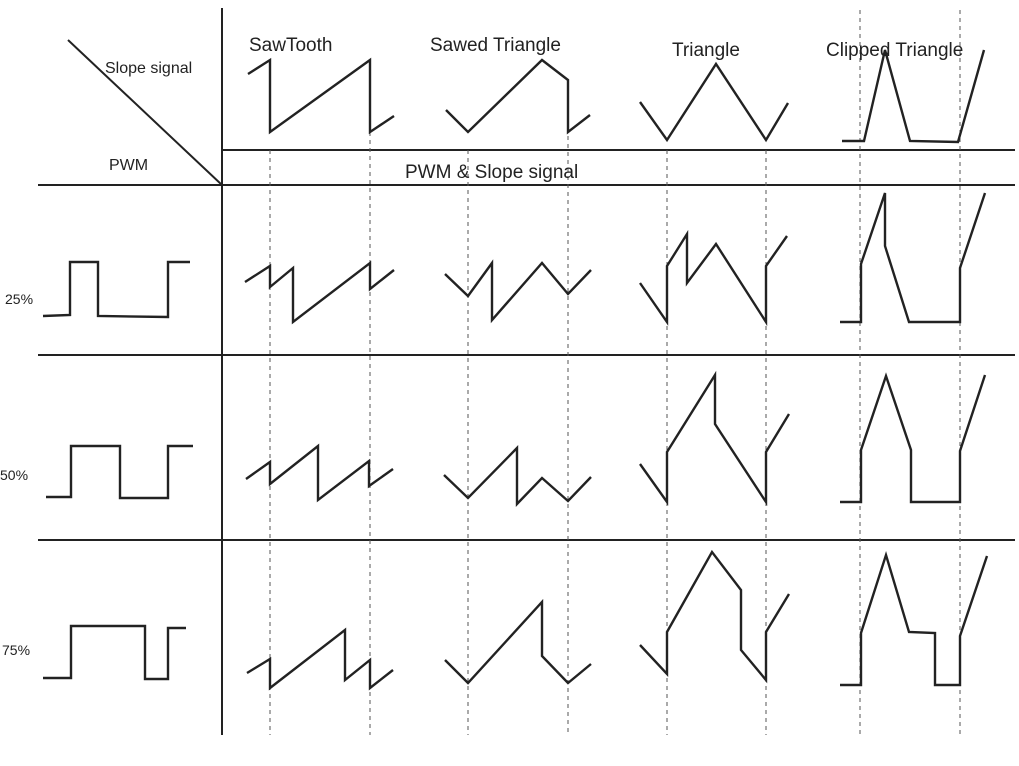 Image resolution: width=1019 pixels, height=766 pixels. I want to click on header-band-label: PWM & Slope signal, so click(491, 172).